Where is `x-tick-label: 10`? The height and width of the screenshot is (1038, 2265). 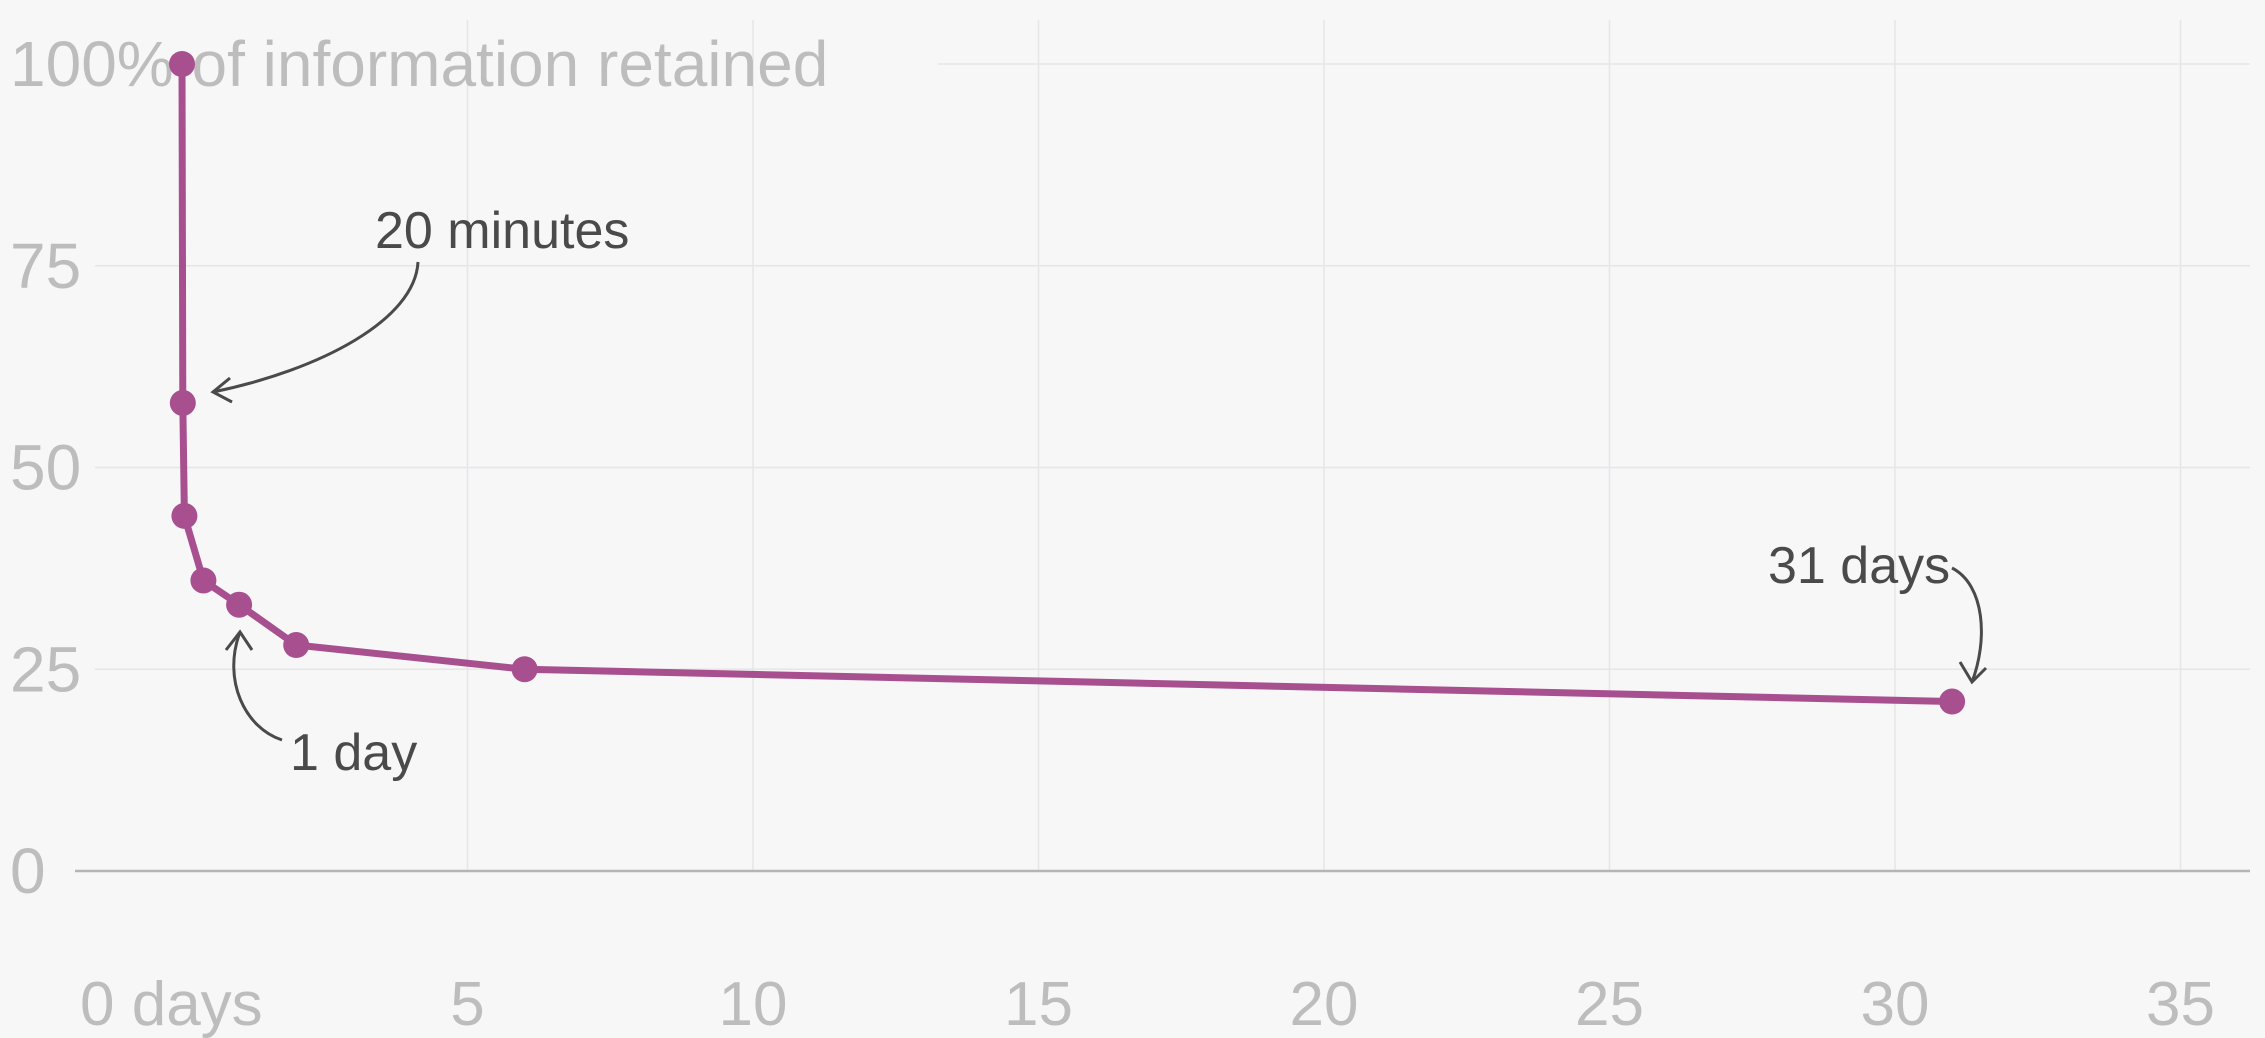
x-tick-label: 10 is located at coordinates (753, 1004).